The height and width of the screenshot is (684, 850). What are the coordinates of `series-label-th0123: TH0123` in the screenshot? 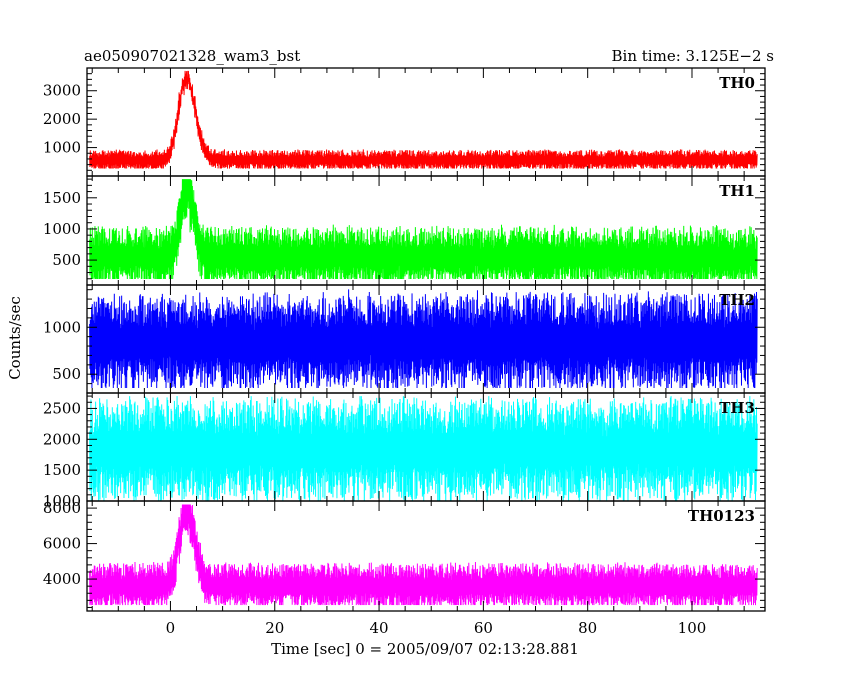 It's located at (721, 516).